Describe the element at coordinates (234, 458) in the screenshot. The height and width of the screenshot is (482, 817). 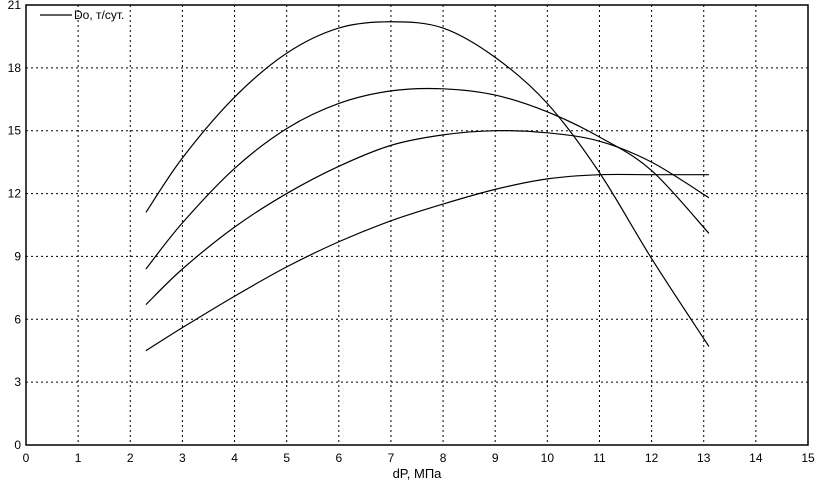
I see `x-tick-label: 4` at that location.